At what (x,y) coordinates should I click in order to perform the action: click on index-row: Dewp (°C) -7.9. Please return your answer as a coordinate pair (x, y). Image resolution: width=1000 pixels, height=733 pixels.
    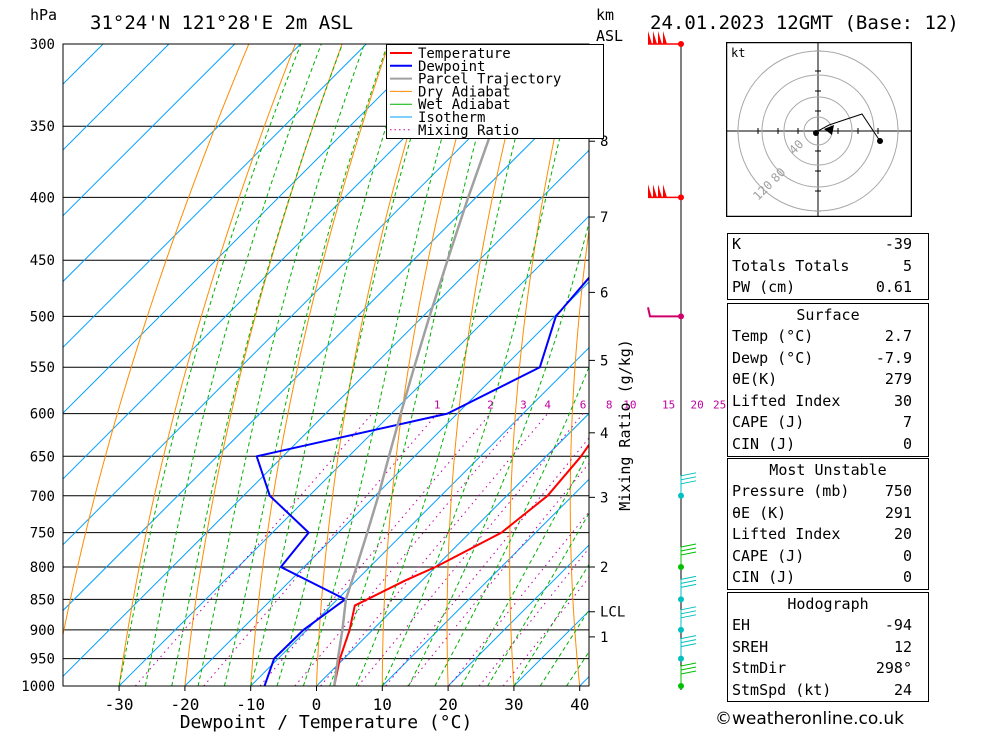
    Looking at the image, I should click on (828, 359).